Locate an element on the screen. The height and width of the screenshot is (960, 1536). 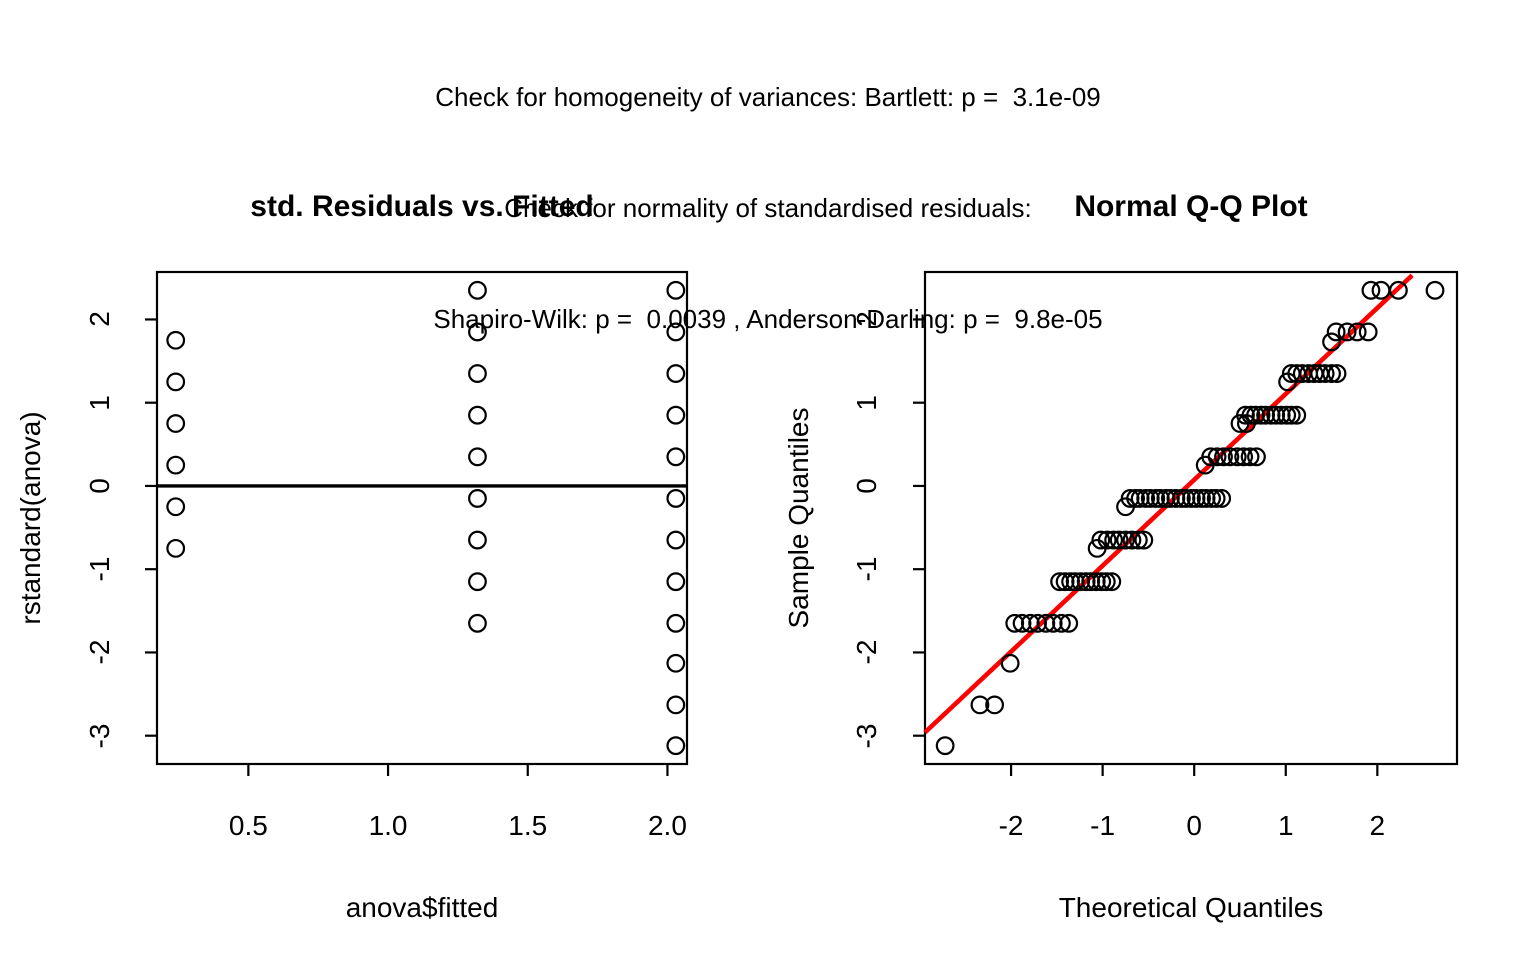
residuals-vs-fitted-title: std. Residuals vs. Fitted is located at coordinates (422, 206).